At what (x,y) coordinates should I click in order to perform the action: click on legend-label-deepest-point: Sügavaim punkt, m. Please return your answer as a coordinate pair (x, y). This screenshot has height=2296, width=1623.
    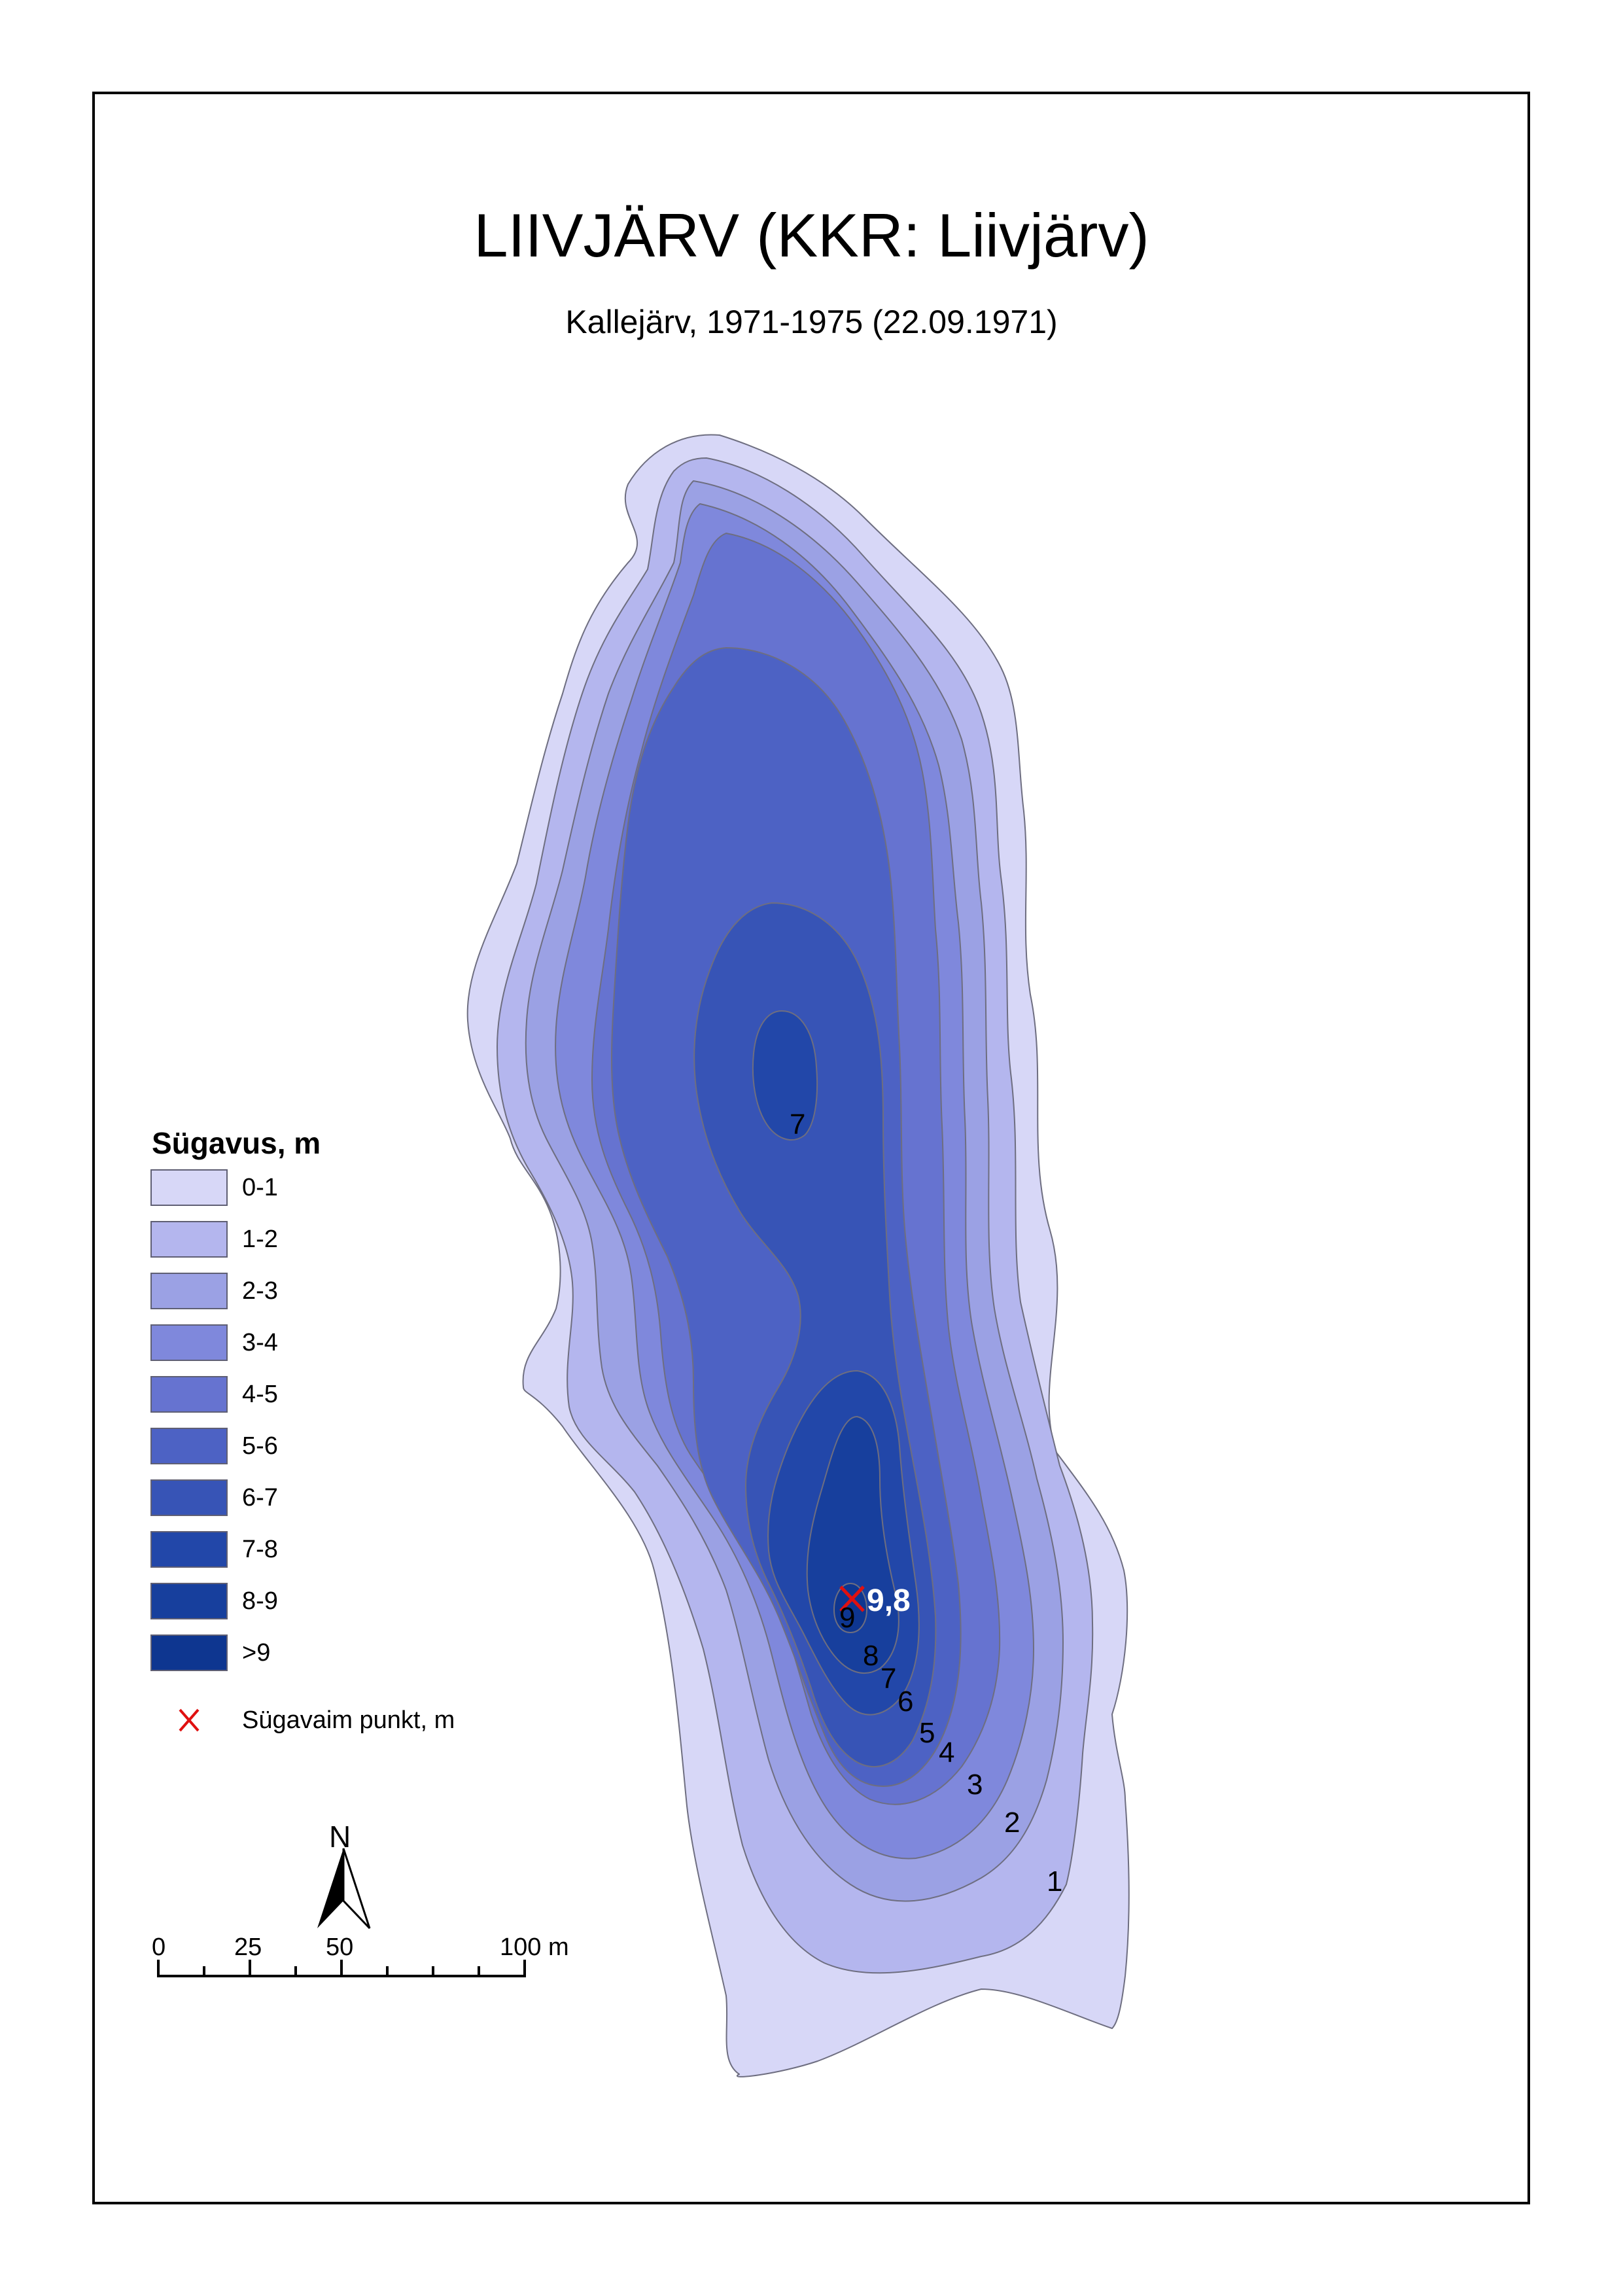
    Looking at the image, I should click on (348, 1720).